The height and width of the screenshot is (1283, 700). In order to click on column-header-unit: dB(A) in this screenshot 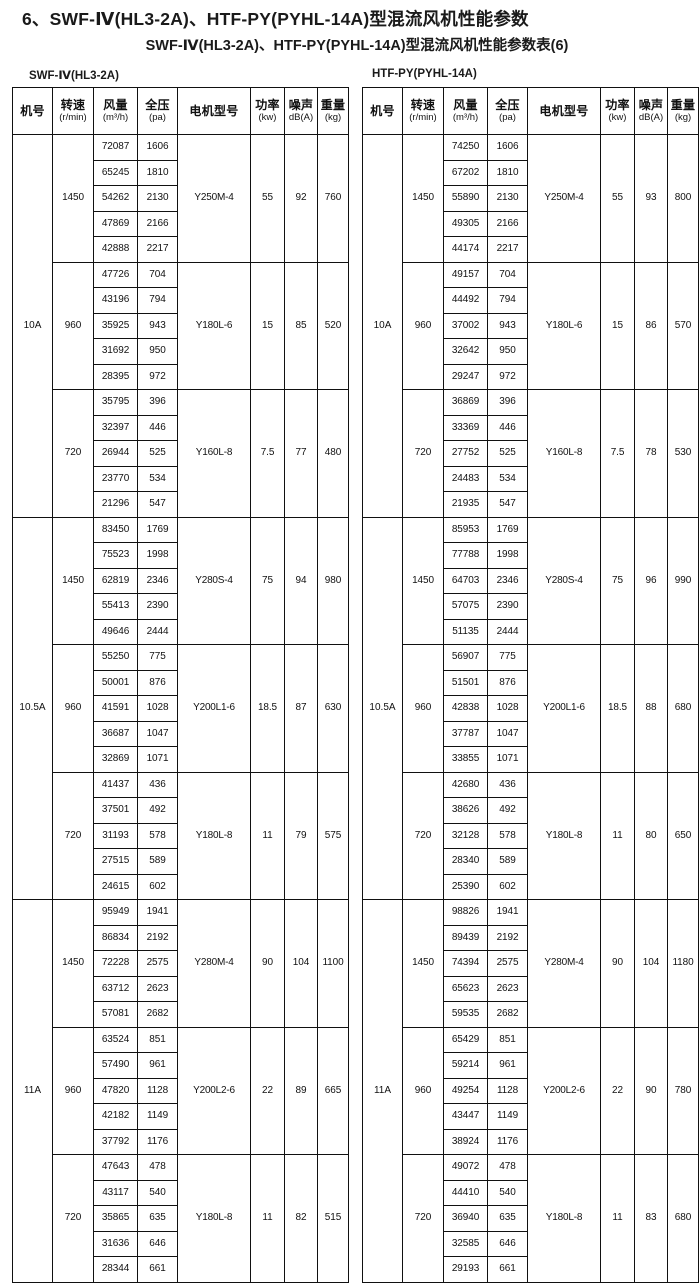, I will do `click(301, 118)`.